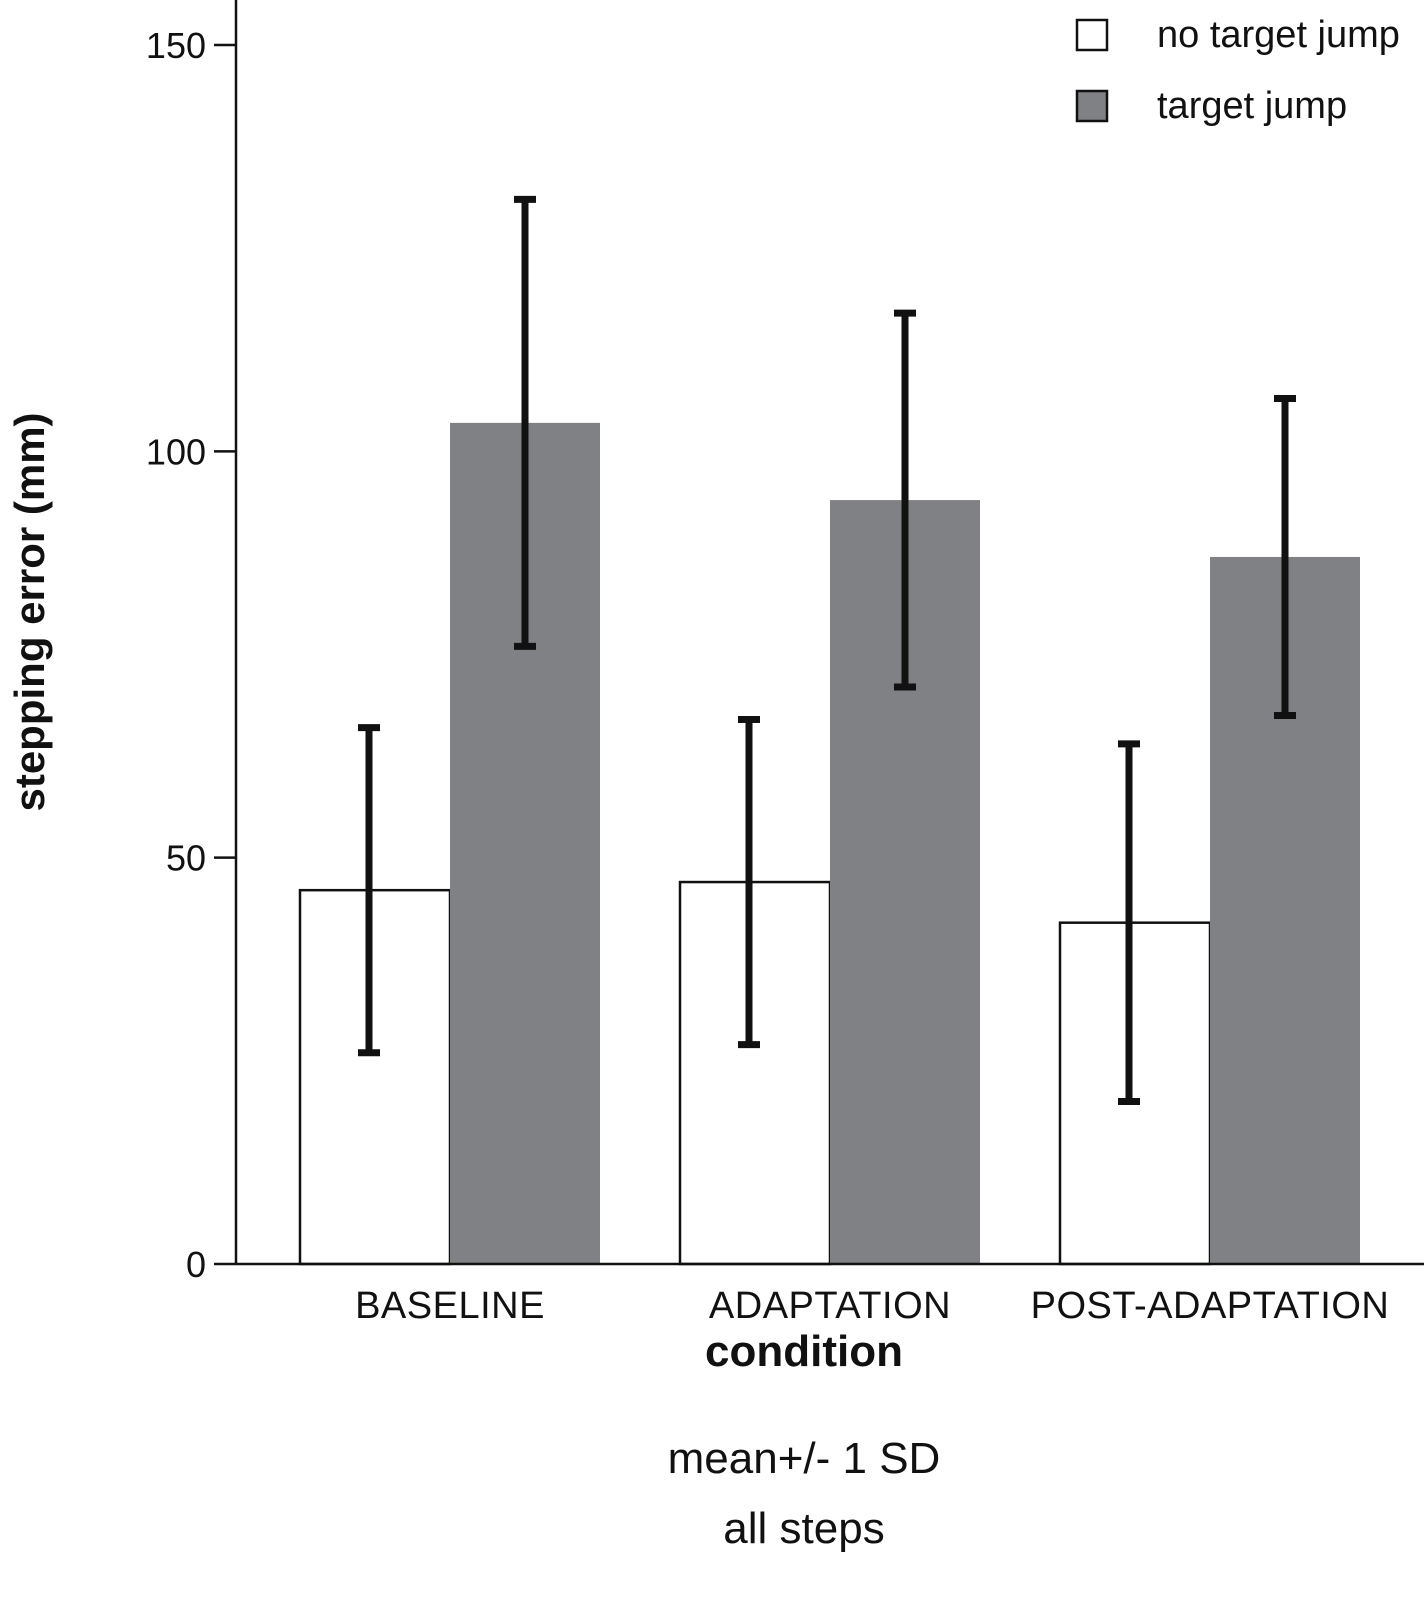  What do you see at coordinates (803, 1528) in the screenshot?
I see `chart-note-line-2: all steps` at bounding box center [803, 1528].